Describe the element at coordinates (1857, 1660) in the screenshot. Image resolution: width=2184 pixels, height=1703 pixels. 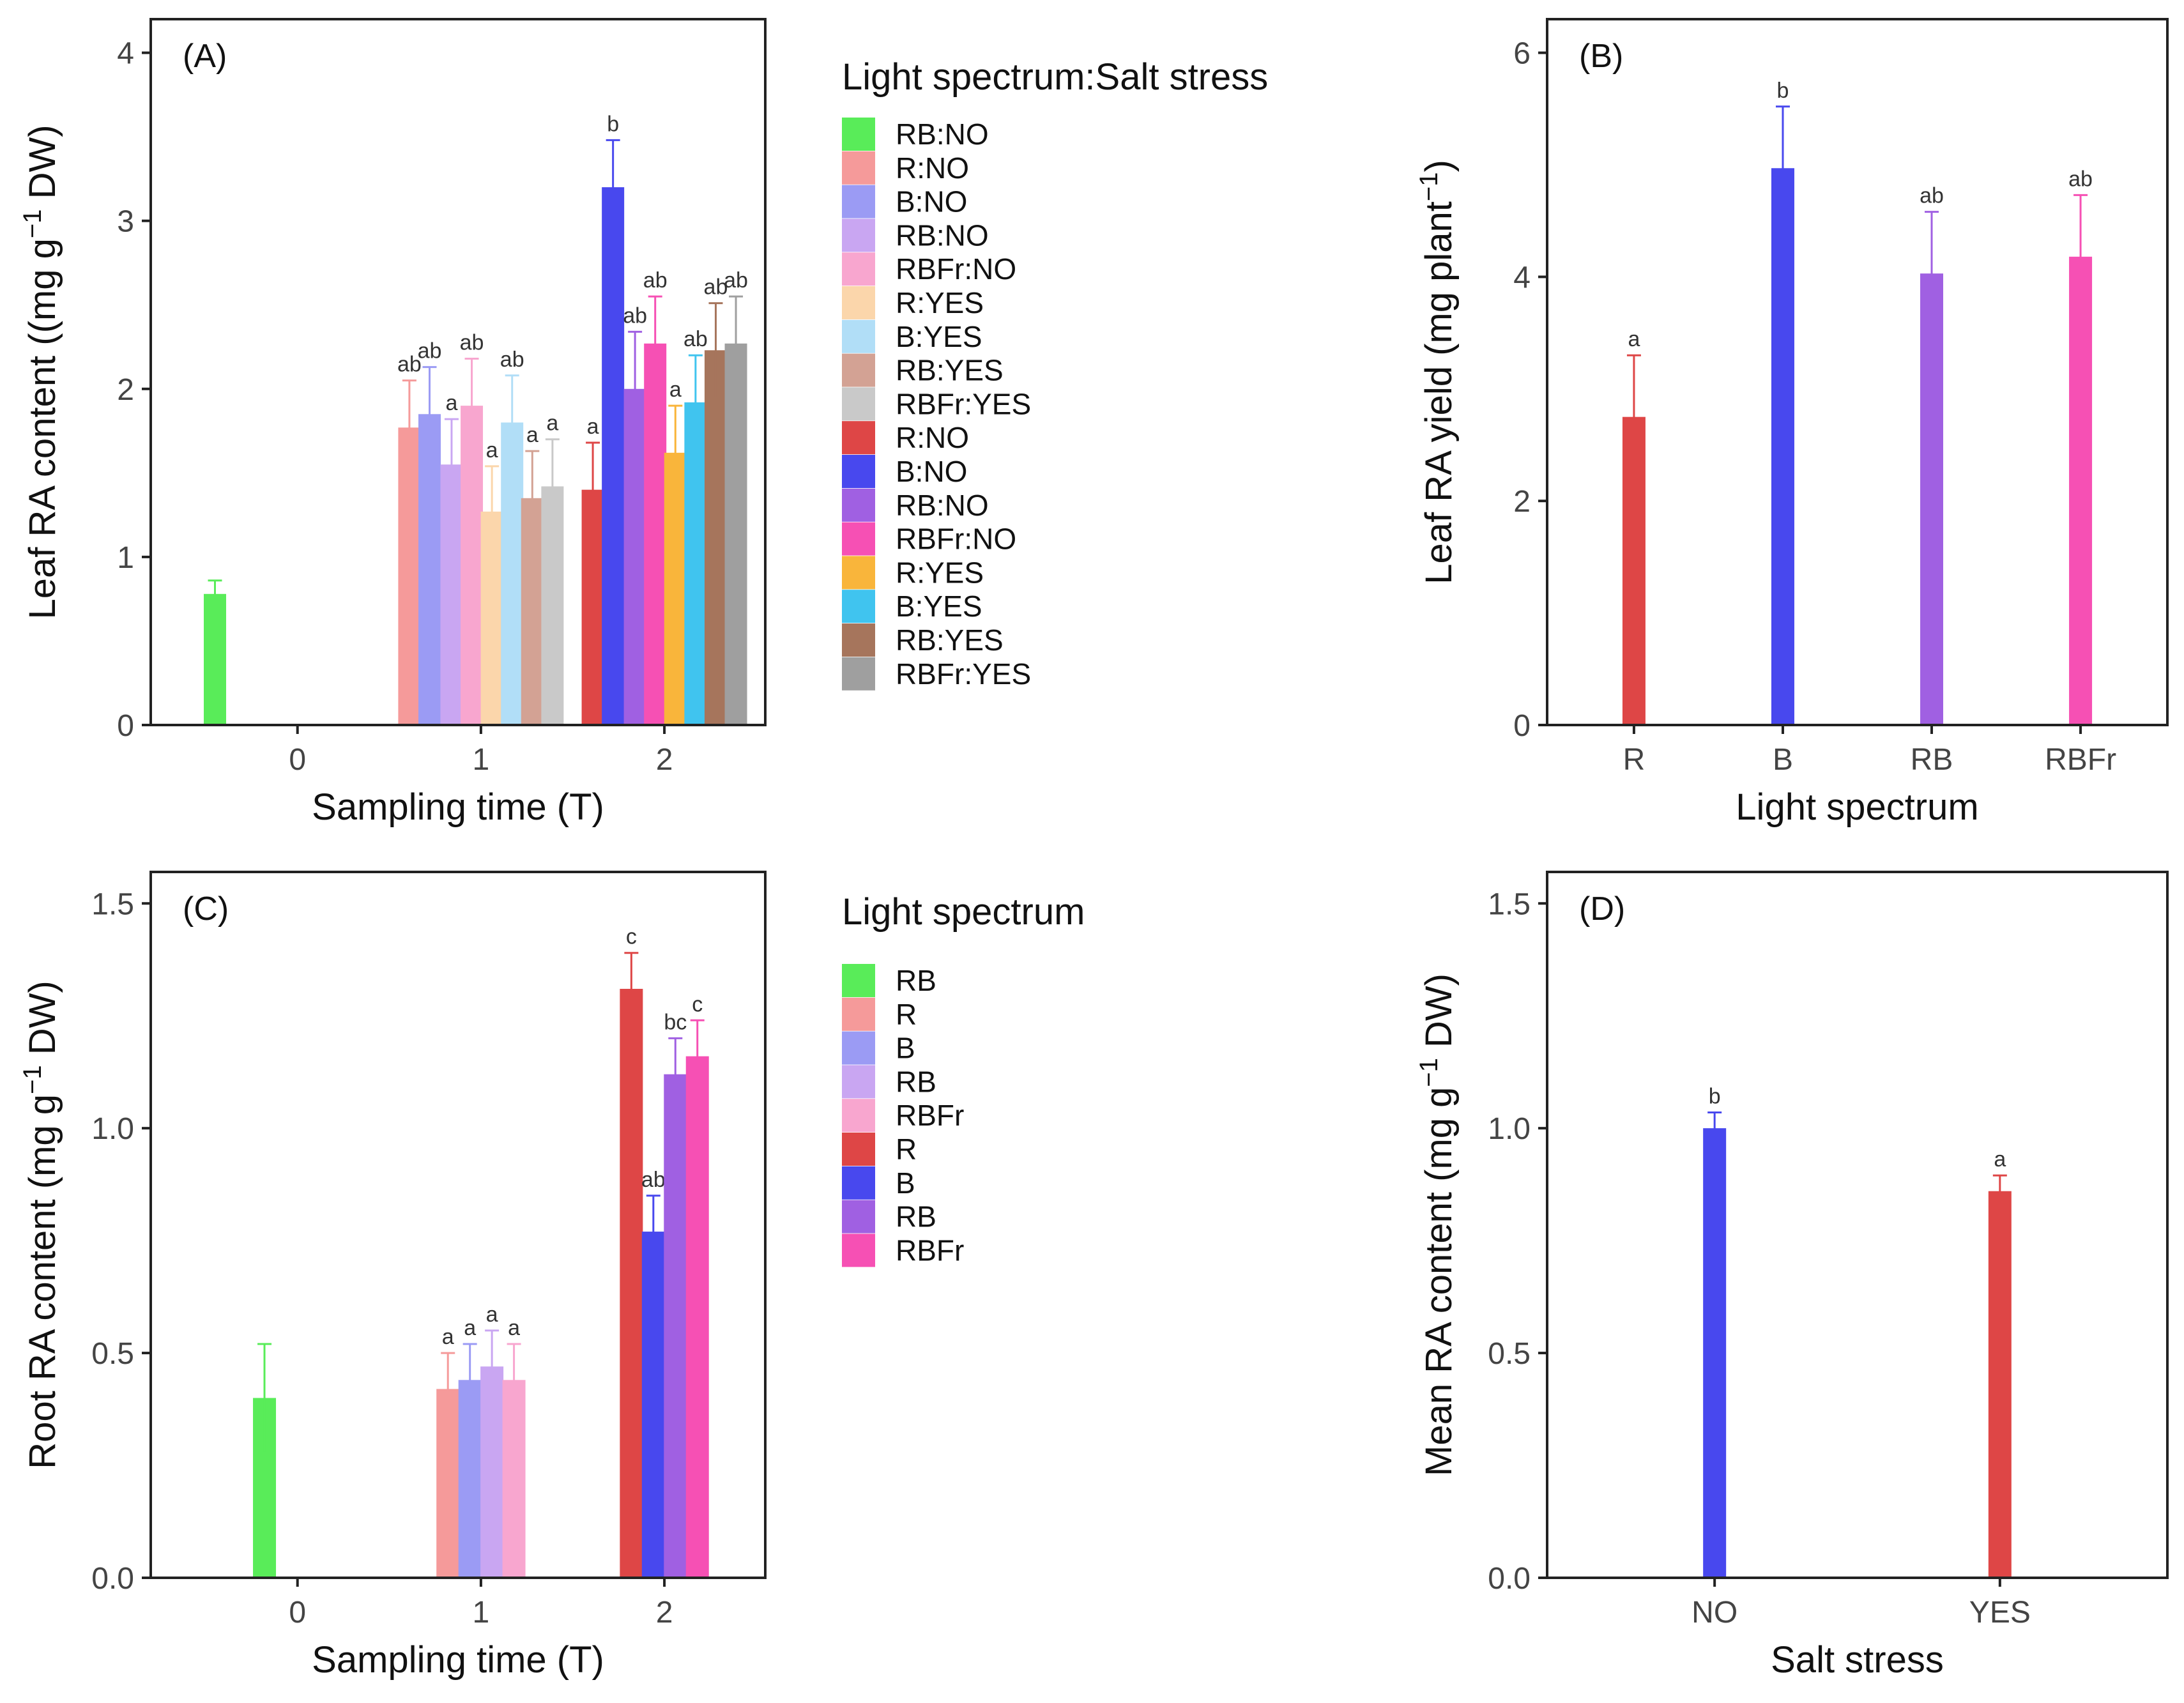
I see `x-axis-title: Salt stress` at that location.